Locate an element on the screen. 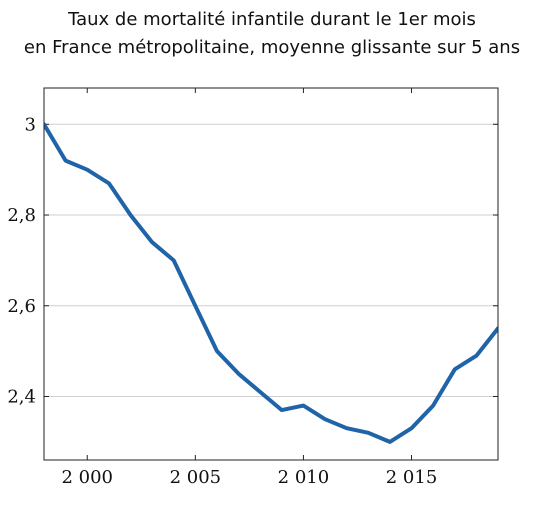  x-tick-label: 2 015 is located at coordinates (412, 477).